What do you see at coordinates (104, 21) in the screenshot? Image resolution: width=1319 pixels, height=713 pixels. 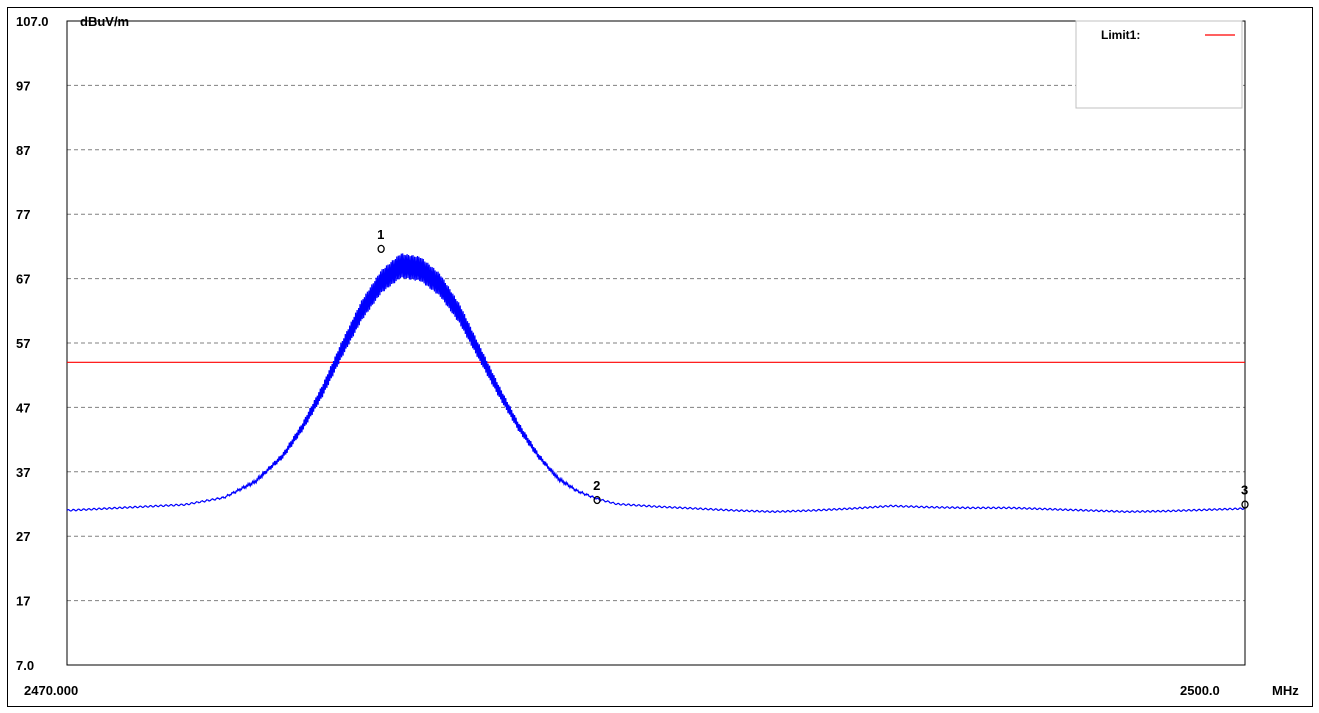 I see `y-axis-unit: dBuV/m` at bounding box center [104, 21].